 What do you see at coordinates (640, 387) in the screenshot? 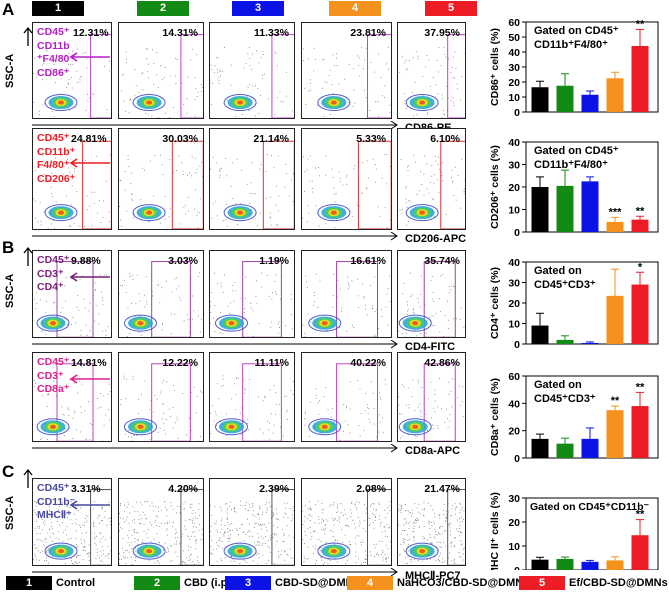
I see `significance-mark: **` at bounding box center [640, 387].